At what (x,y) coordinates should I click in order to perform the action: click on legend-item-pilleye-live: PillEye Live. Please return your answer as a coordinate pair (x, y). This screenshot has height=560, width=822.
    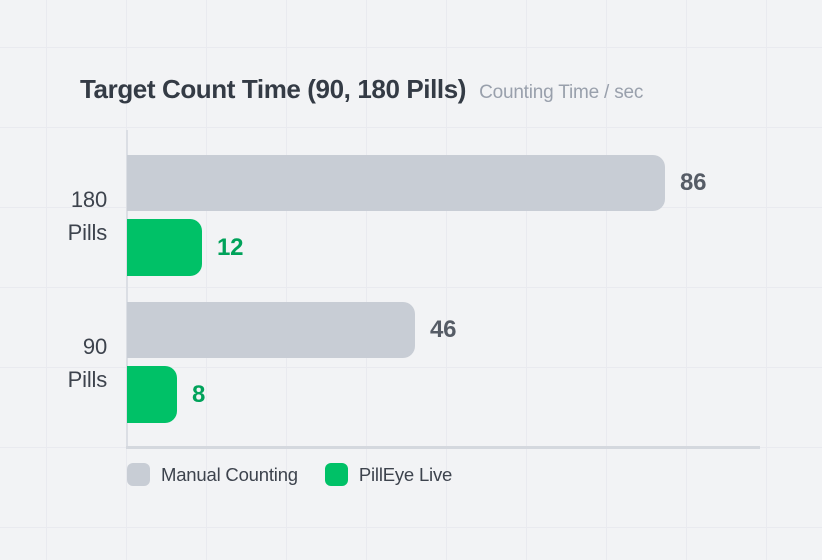
    Looking at the image, I should click on (388, 474).